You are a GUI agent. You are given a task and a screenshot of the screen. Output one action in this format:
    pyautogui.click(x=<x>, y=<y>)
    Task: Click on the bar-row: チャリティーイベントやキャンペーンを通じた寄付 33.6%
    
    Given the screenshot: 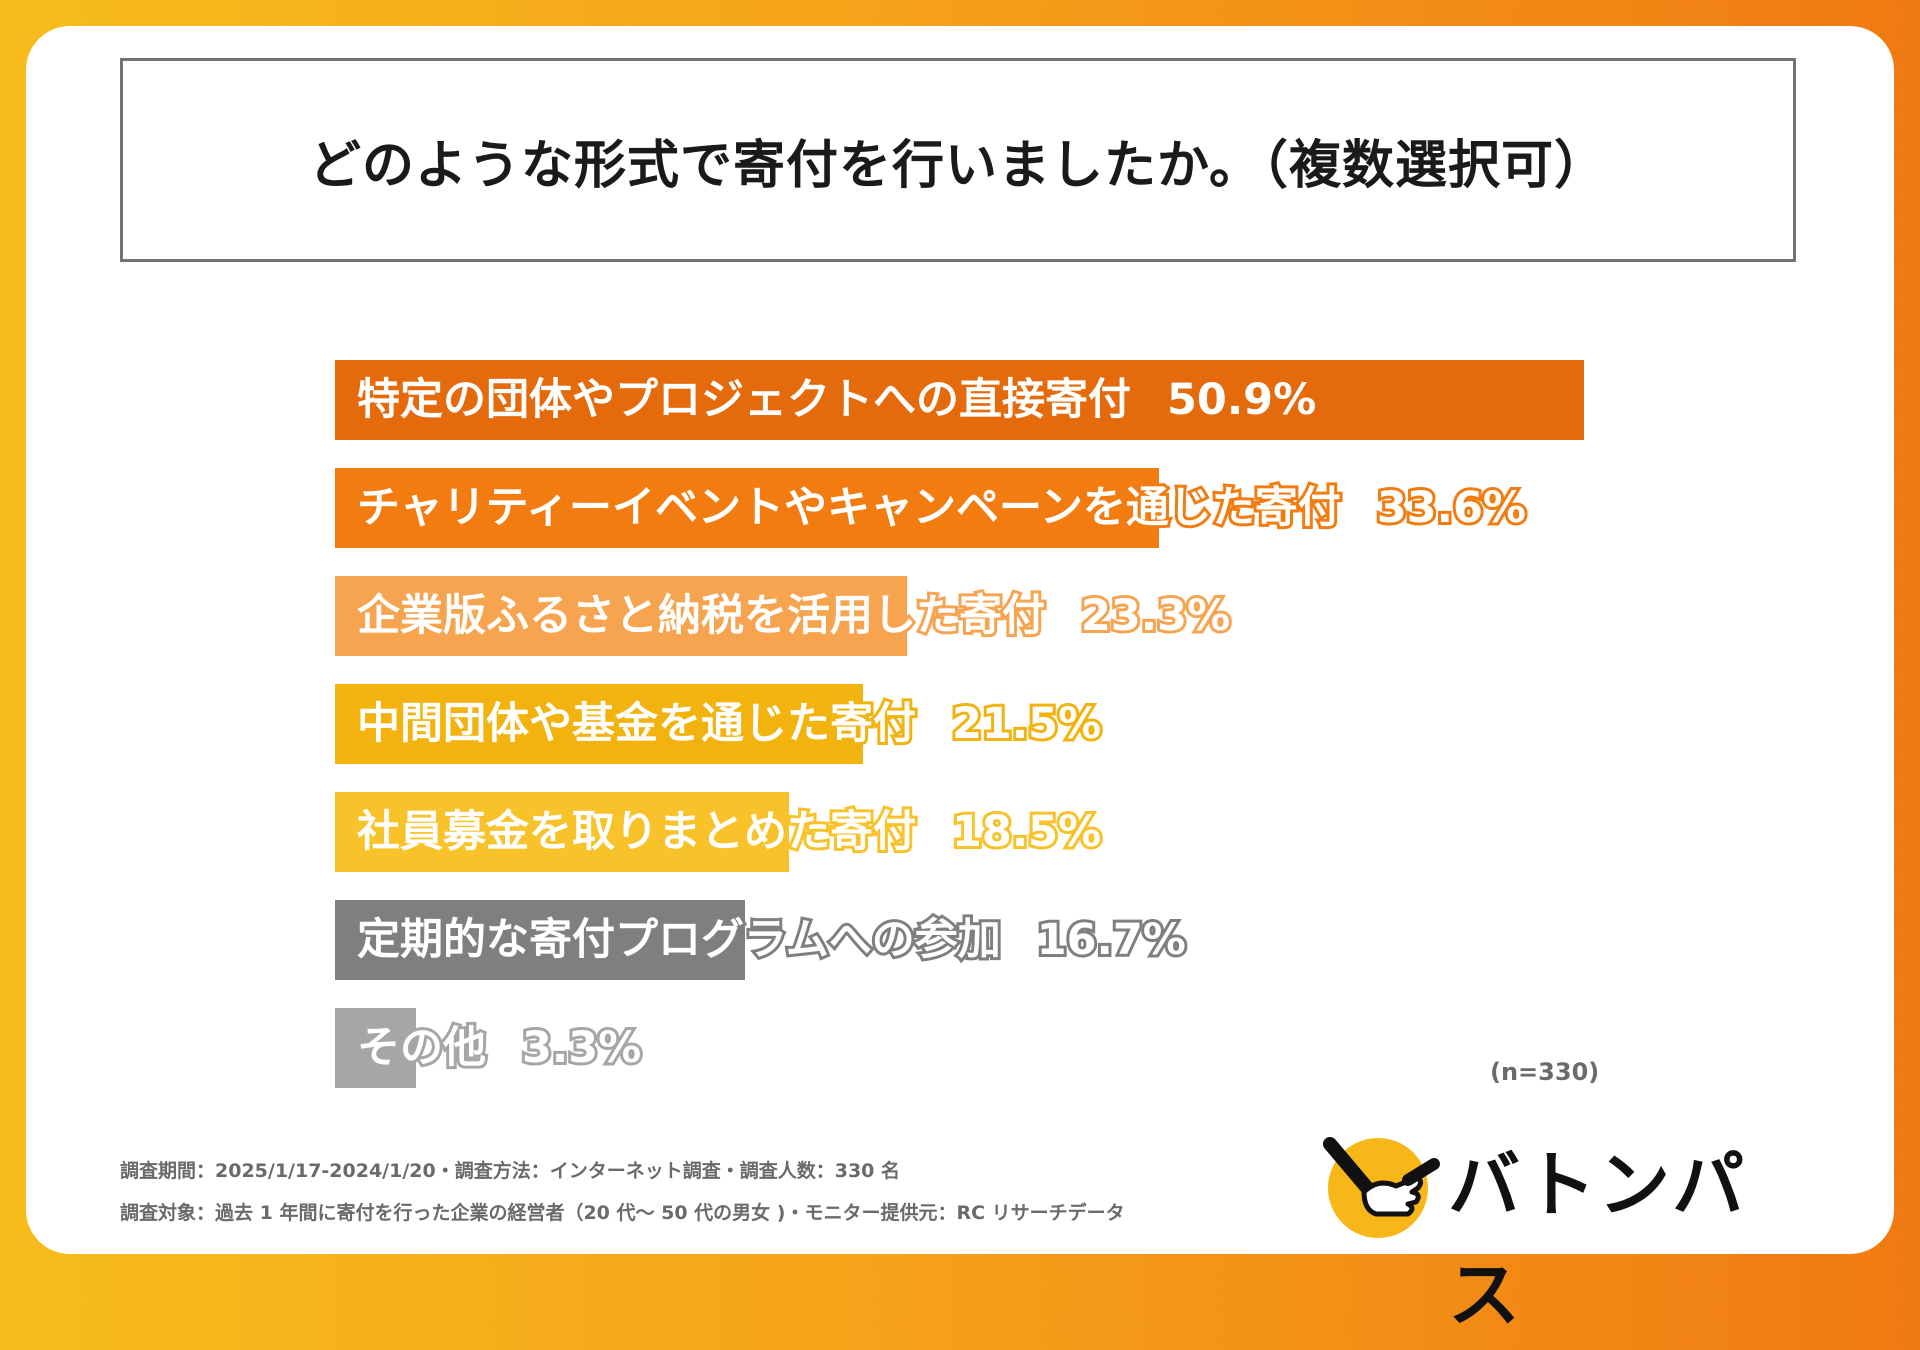 What is the action you would take?
    pyautogui.click(x=985, y=508)
    